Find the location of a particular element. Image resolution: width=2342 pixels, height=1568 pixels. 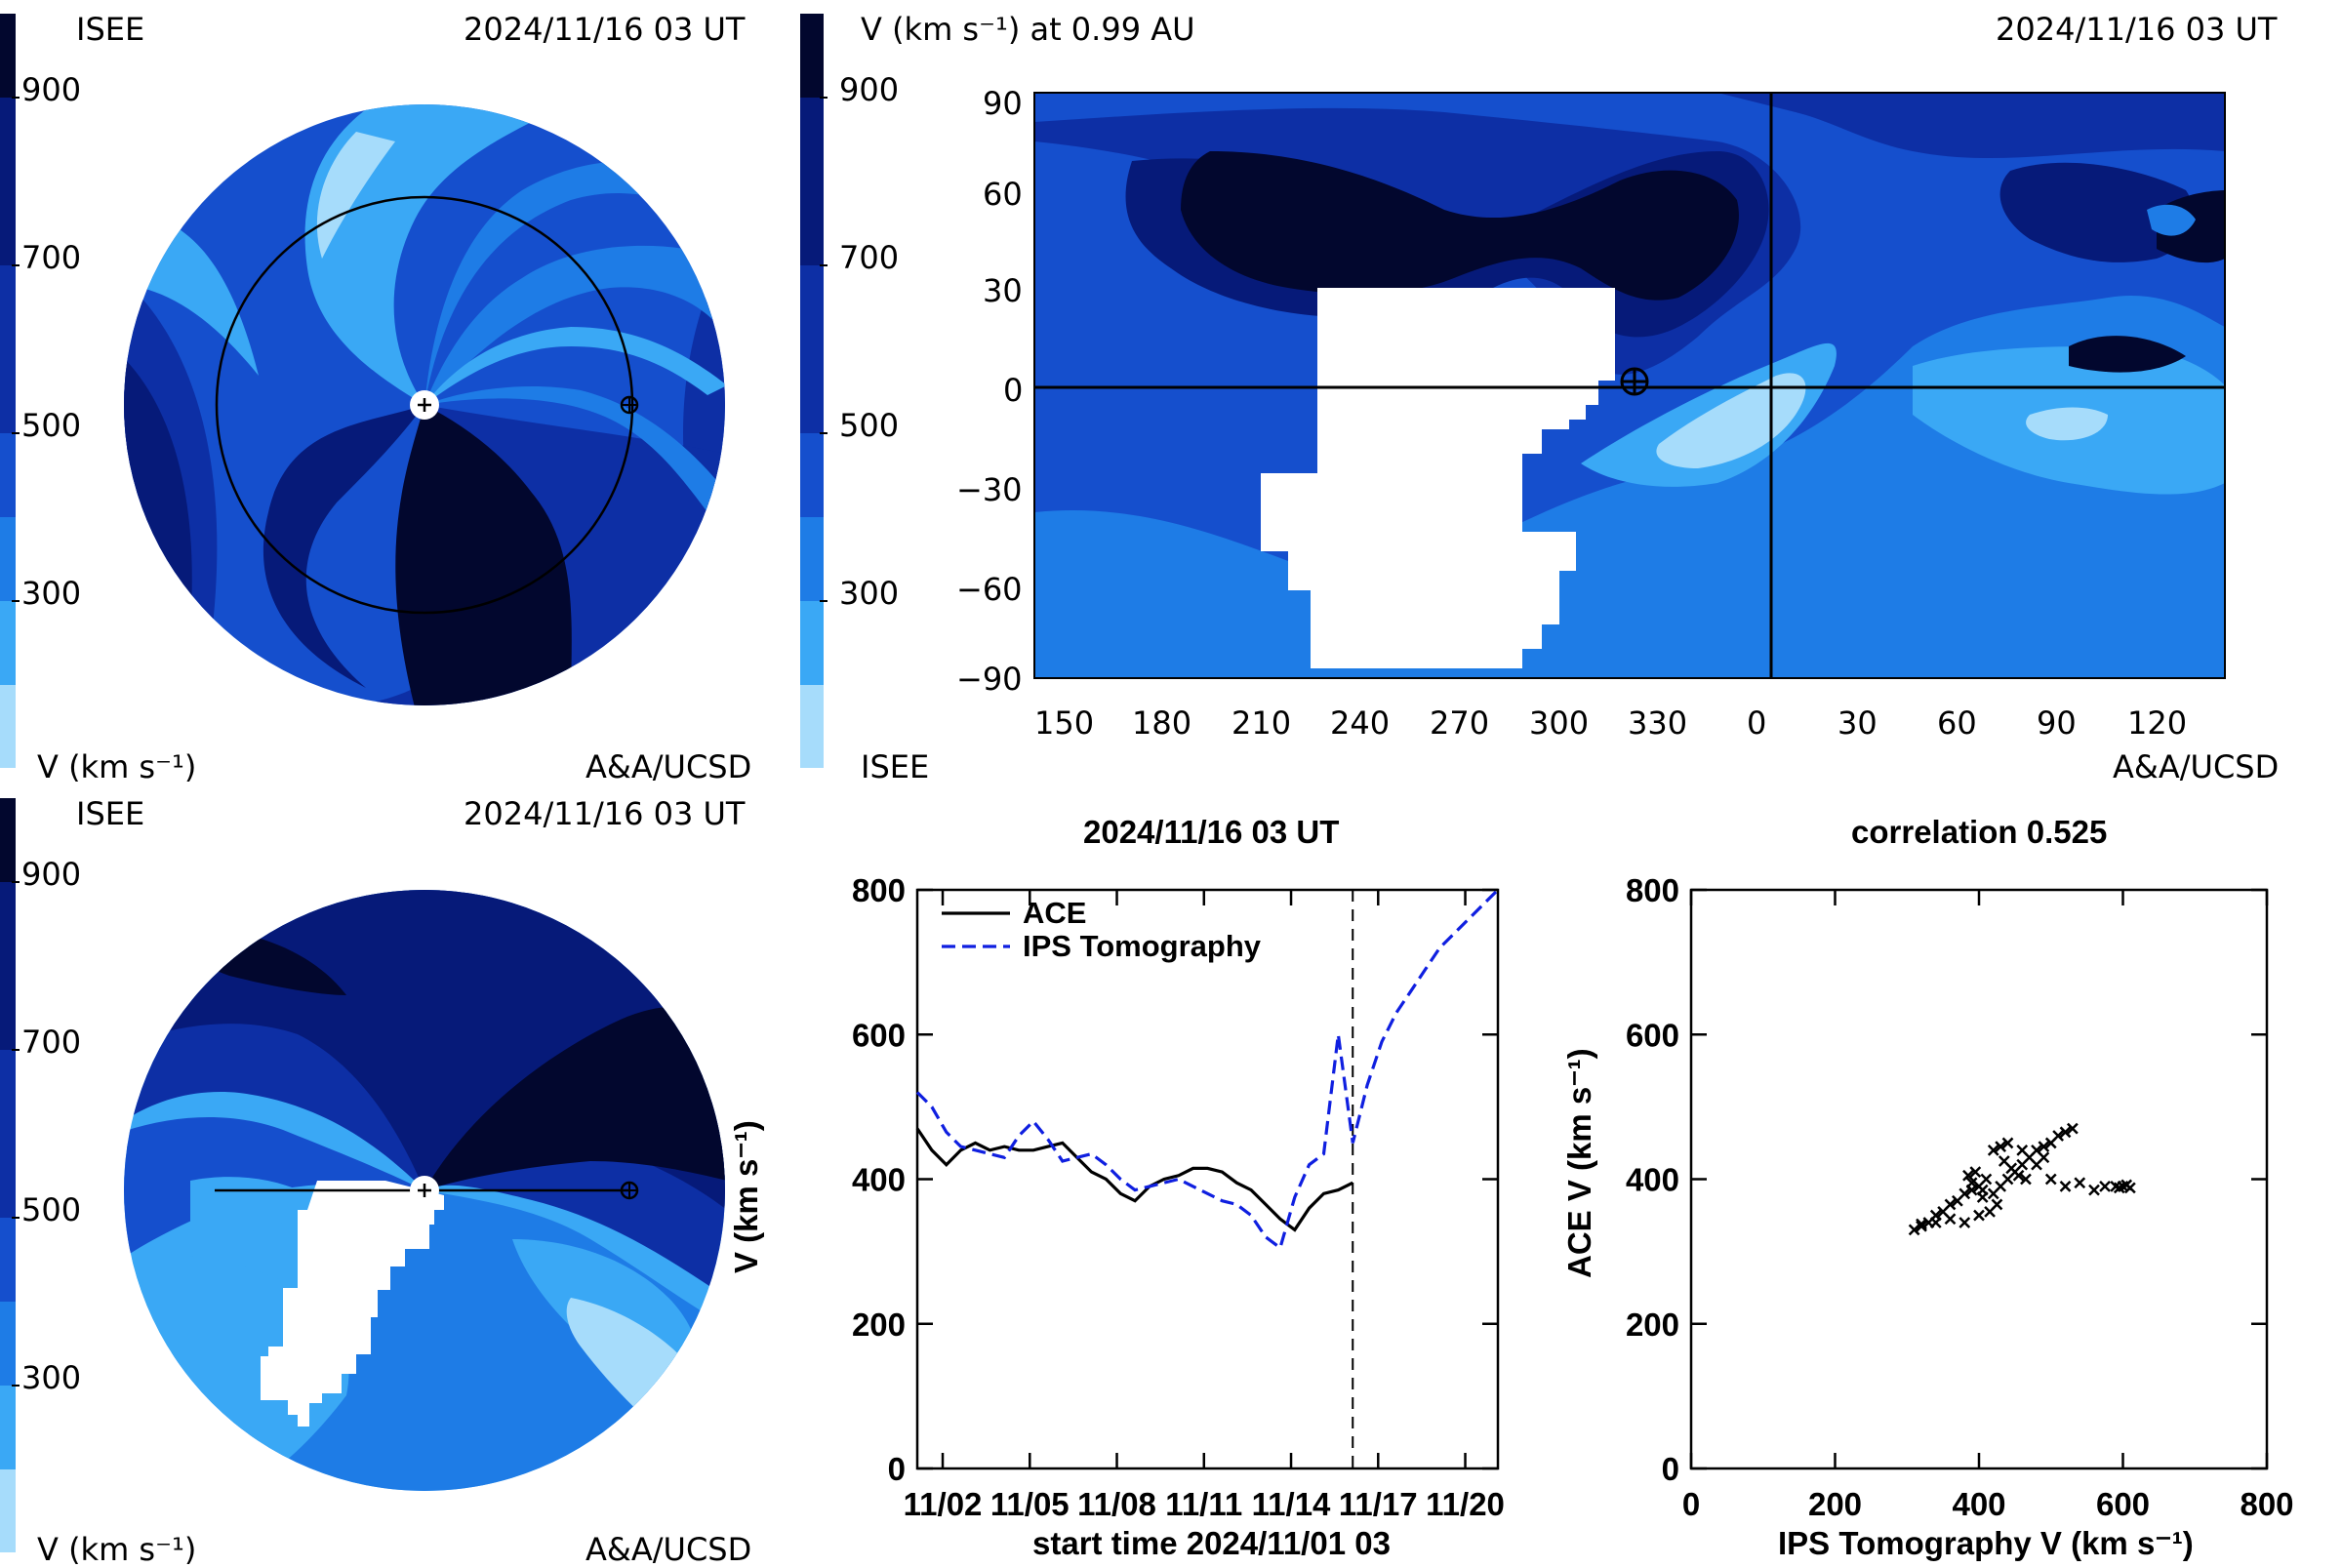

polar-map-bottom-left is located at coordinates (424, 1190).